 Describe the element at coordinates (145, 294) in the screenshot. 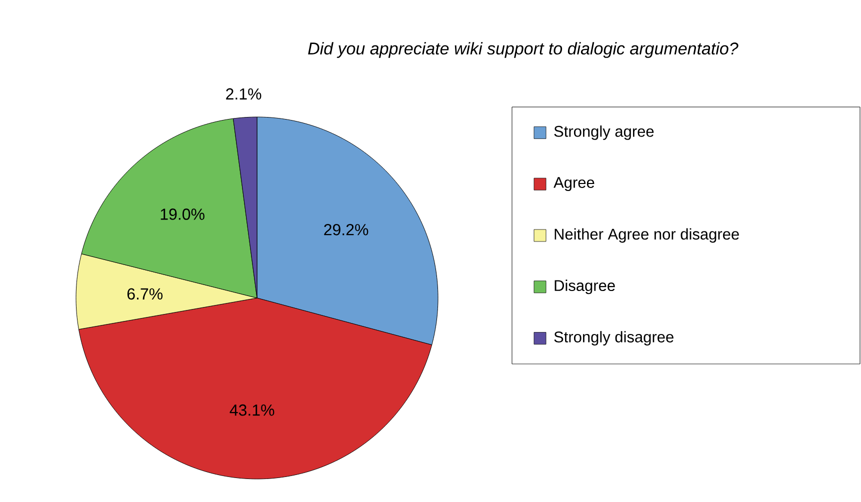

I see `data-label: 6.7%` at that location.